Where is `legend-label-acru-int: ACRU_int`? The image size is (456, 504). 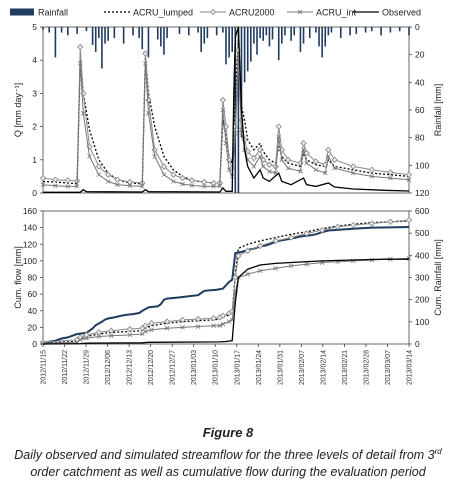
legend-label-acru-int: ACRU_int is located at coordinates (336, 13).